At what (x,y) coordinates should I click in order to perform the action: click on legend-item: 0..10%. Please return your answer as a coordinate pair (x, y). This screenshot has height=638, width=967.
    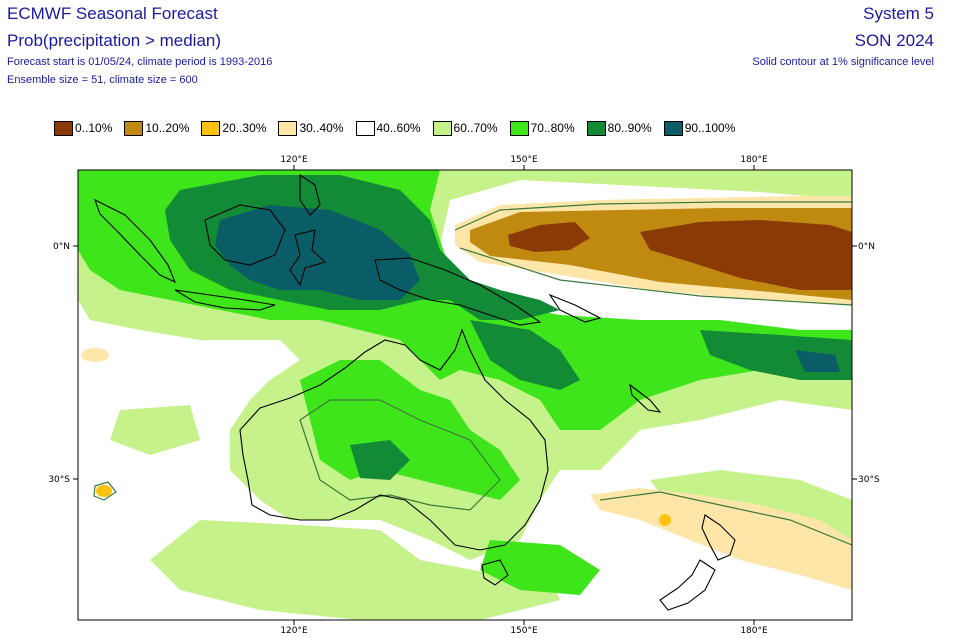
    Looking at the image, I should click on (83, 128).